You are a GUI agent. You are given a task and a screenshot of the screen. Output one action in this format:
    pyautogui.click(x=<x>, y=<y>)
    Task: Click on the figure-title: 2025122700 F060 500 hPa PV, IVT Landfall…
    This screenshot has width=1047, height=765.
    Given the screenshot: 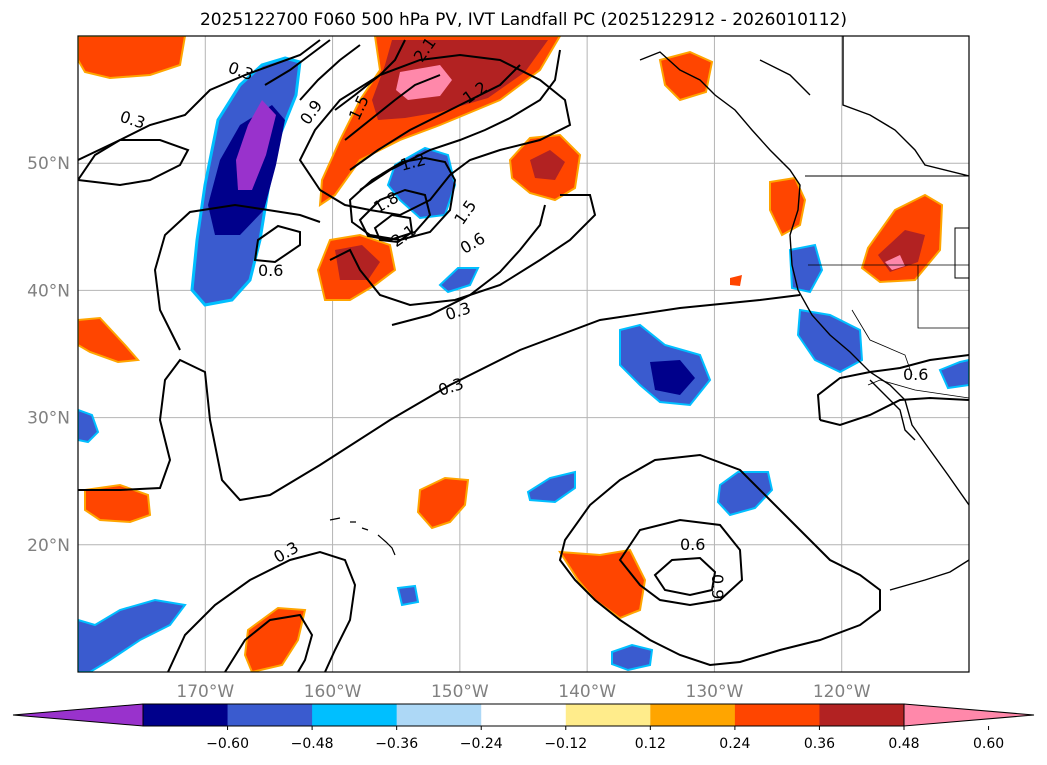 What is the action you would take?
    pyautogui.click(x=523, y=20)
    